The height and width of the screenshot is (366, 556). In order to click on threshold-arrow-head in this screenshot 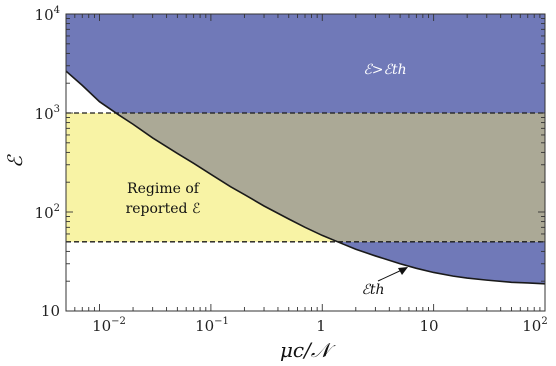, I will do `click(403, 271)`.